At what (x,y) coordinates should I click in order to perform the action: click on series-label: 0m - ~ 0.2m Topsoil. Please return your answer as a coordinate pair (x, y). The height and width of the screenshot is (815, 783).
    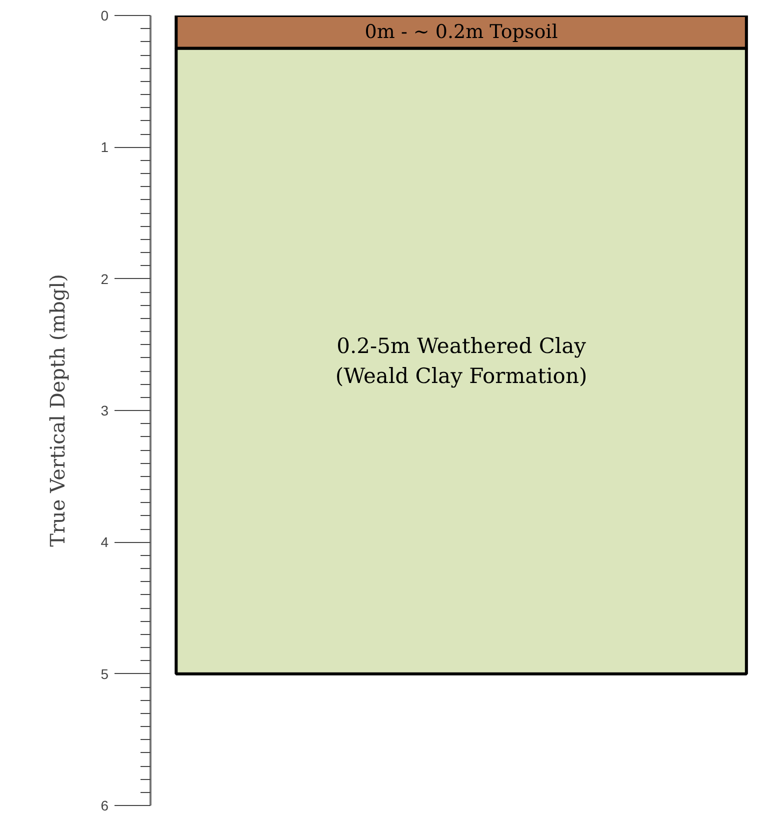
    Looking at the image, I should click on (461, 31).